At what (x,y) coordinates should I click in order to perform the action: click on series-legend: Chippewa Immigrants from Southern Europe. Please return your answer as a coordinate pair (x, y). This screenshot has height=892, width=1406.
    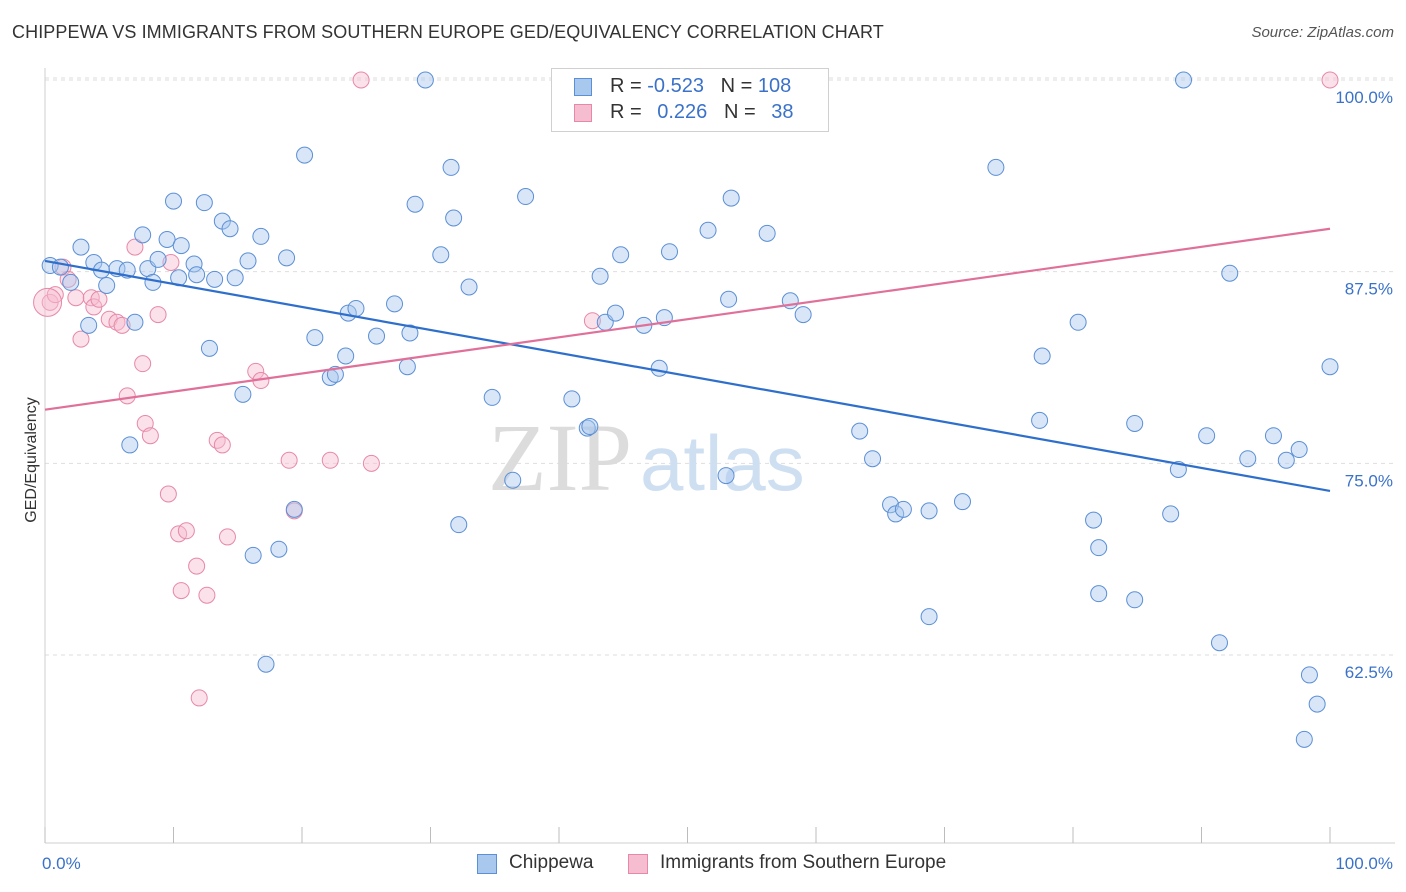
    Looking at the image, I should click on (703, 864).